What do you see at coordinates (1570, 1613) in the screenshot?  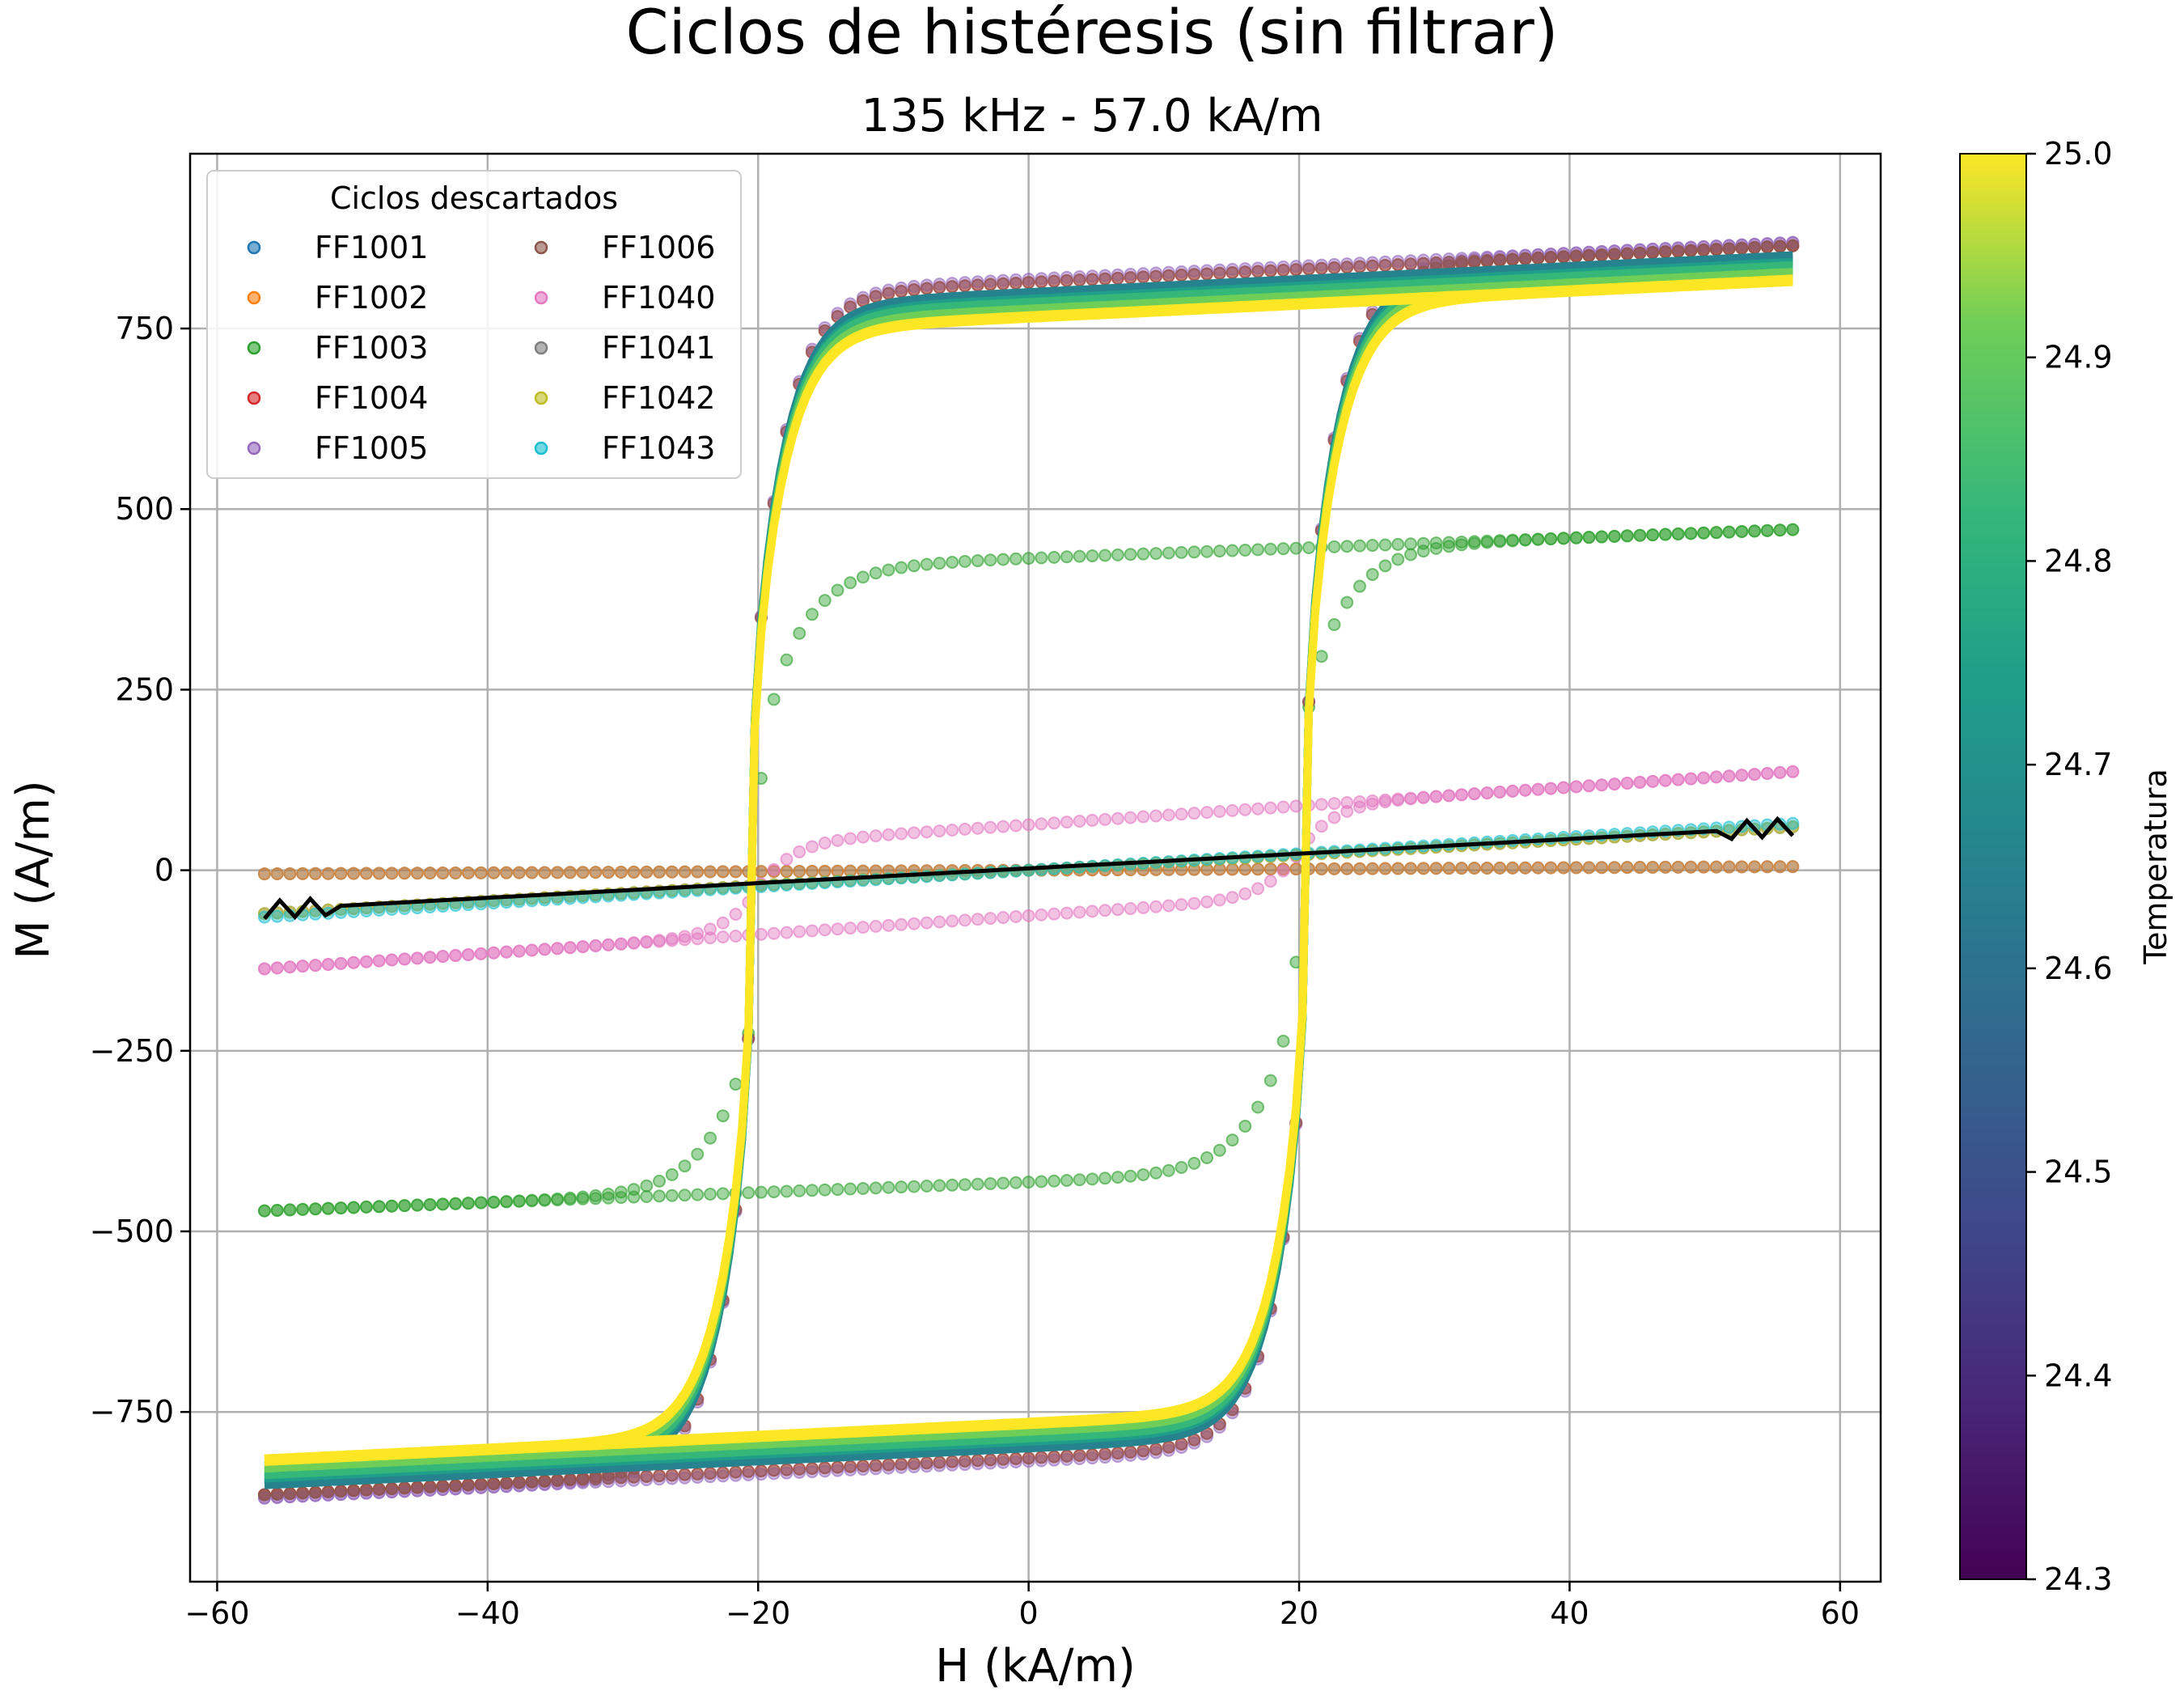 I see `x-tick-label: 40` at bounding box center [1570, 1613].